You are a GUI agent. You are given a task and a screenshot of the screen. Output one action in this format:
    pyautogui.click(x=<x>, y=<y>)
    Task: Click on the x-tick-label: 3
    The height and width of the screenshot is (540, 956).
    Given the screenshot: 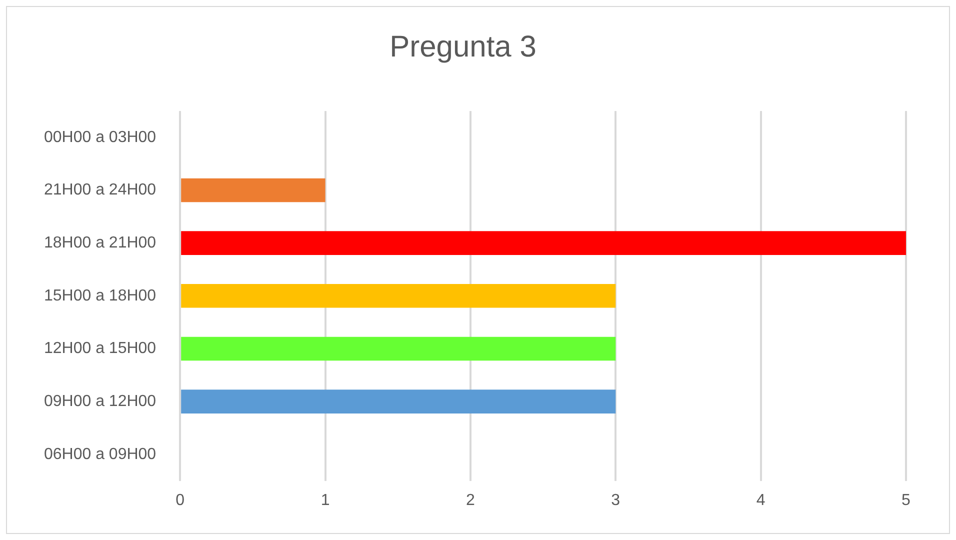 What is the action you would take?
    pyautogui.click(x=615, y=500)
    